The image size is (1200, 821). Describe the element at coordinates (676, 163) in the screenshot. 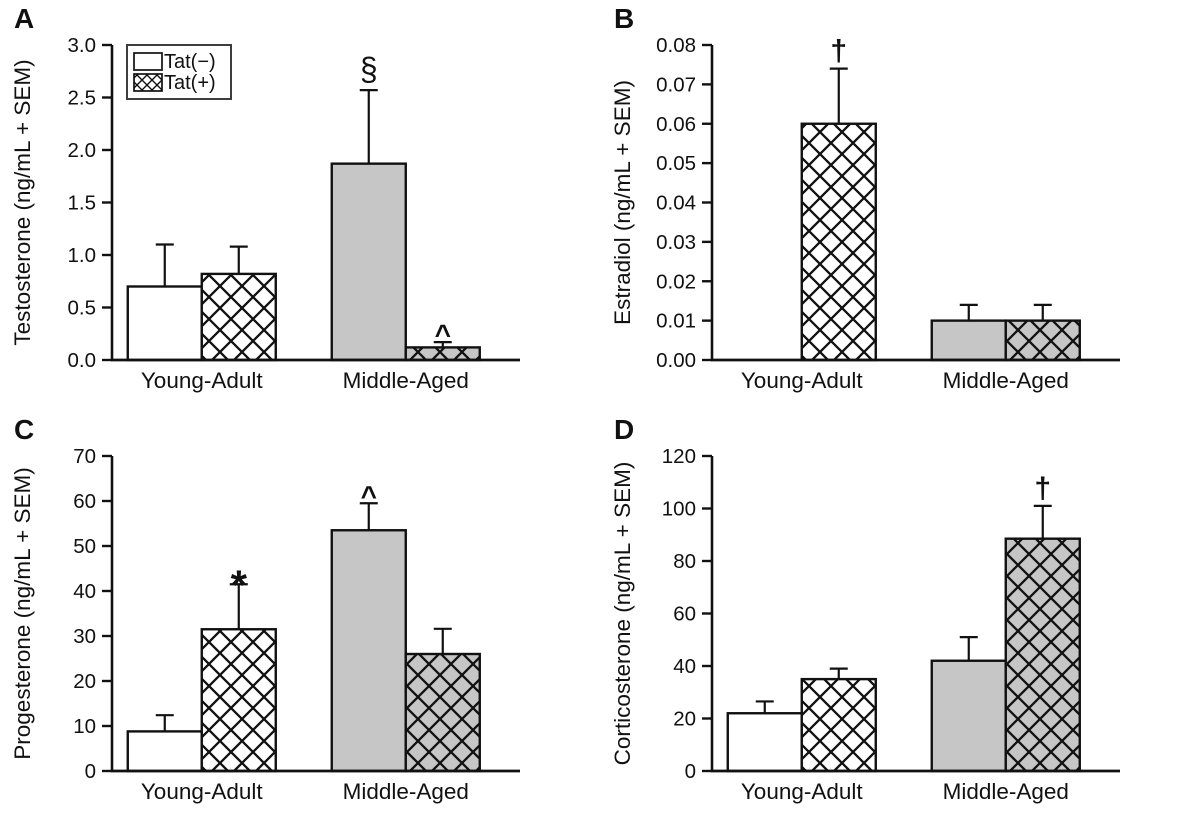

I see `y-tick-label: 0.05` at that location.